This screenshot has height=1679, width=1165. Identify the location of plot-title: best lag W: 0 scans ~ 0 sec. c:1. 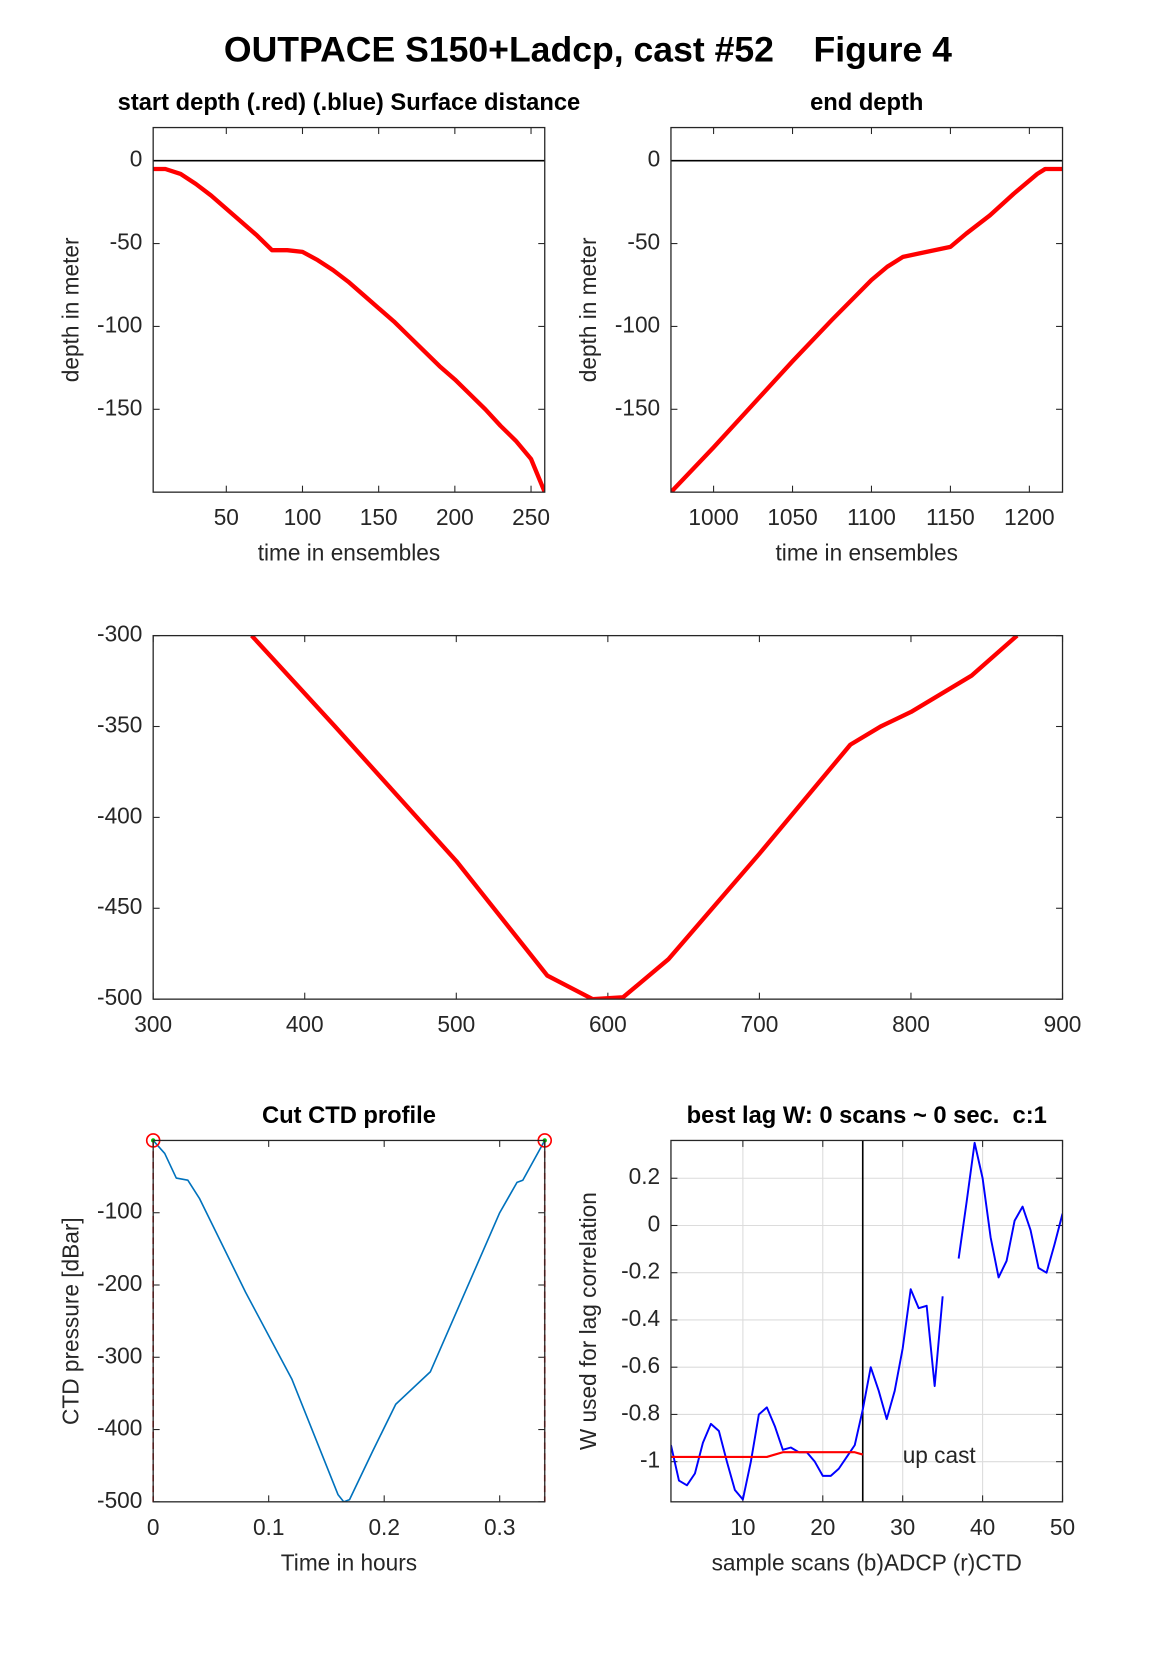
(867, 1116).